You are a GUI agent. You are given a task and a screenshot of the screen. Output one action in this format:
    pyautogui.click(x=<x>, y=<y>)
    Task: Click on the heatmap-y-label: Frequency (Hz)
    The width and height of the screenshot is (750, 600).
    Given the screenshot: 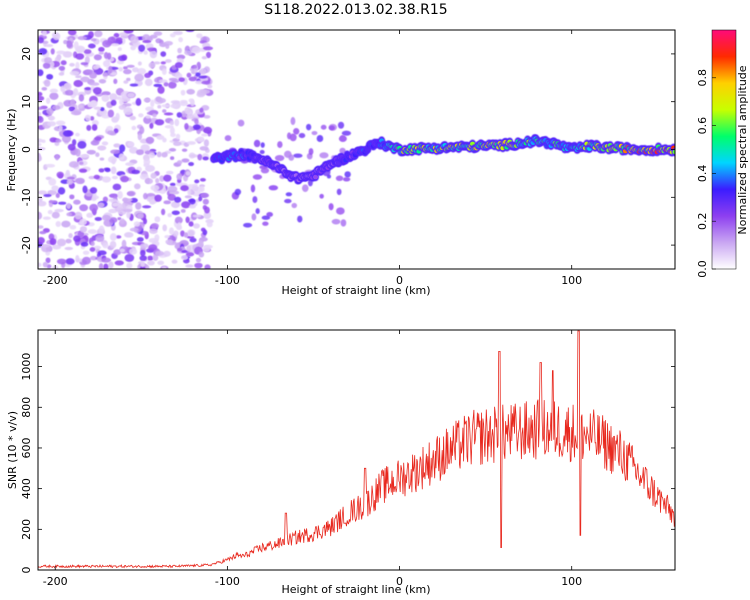 What is the action you would take?
    pyautogui.click(x=11, y=150)
    